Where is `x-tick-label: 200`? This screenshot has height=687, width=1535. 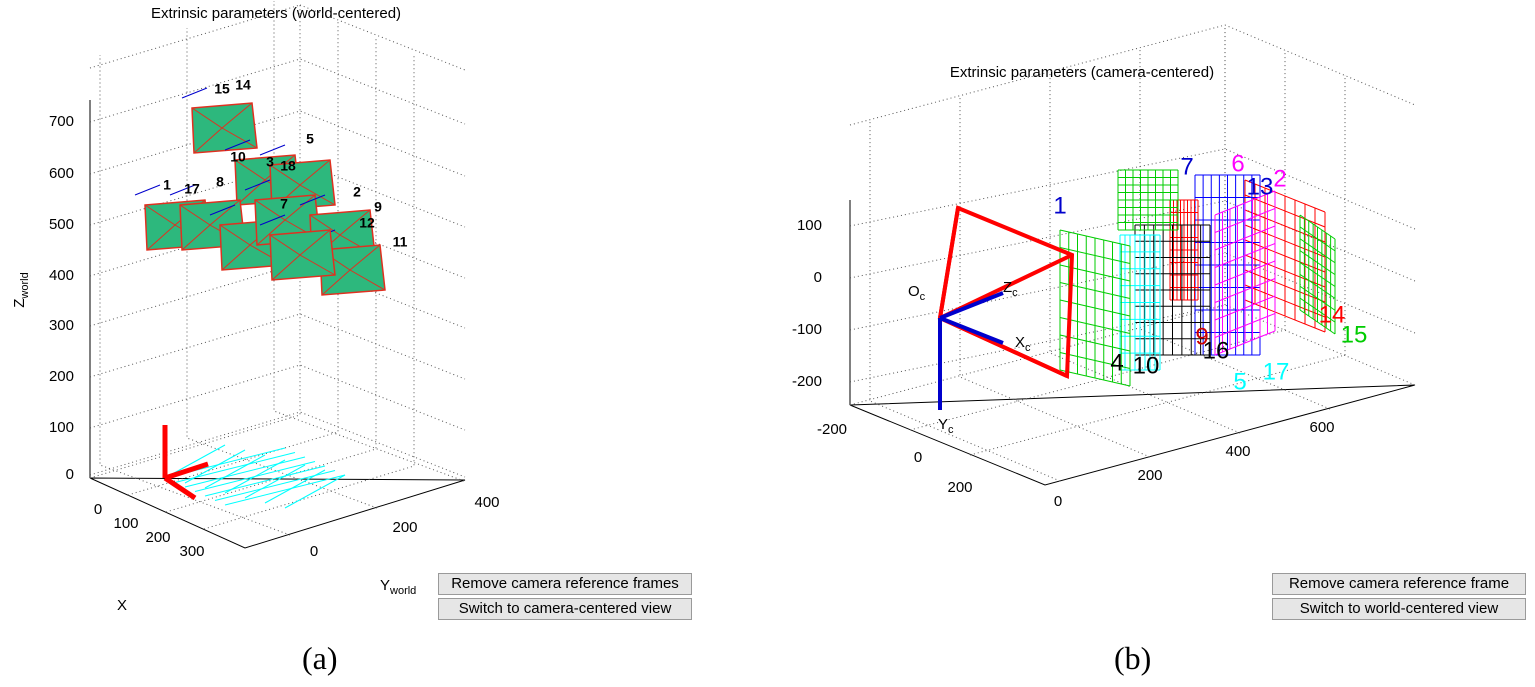 x-tick-label: 200 is located at coordinates (157, 537).